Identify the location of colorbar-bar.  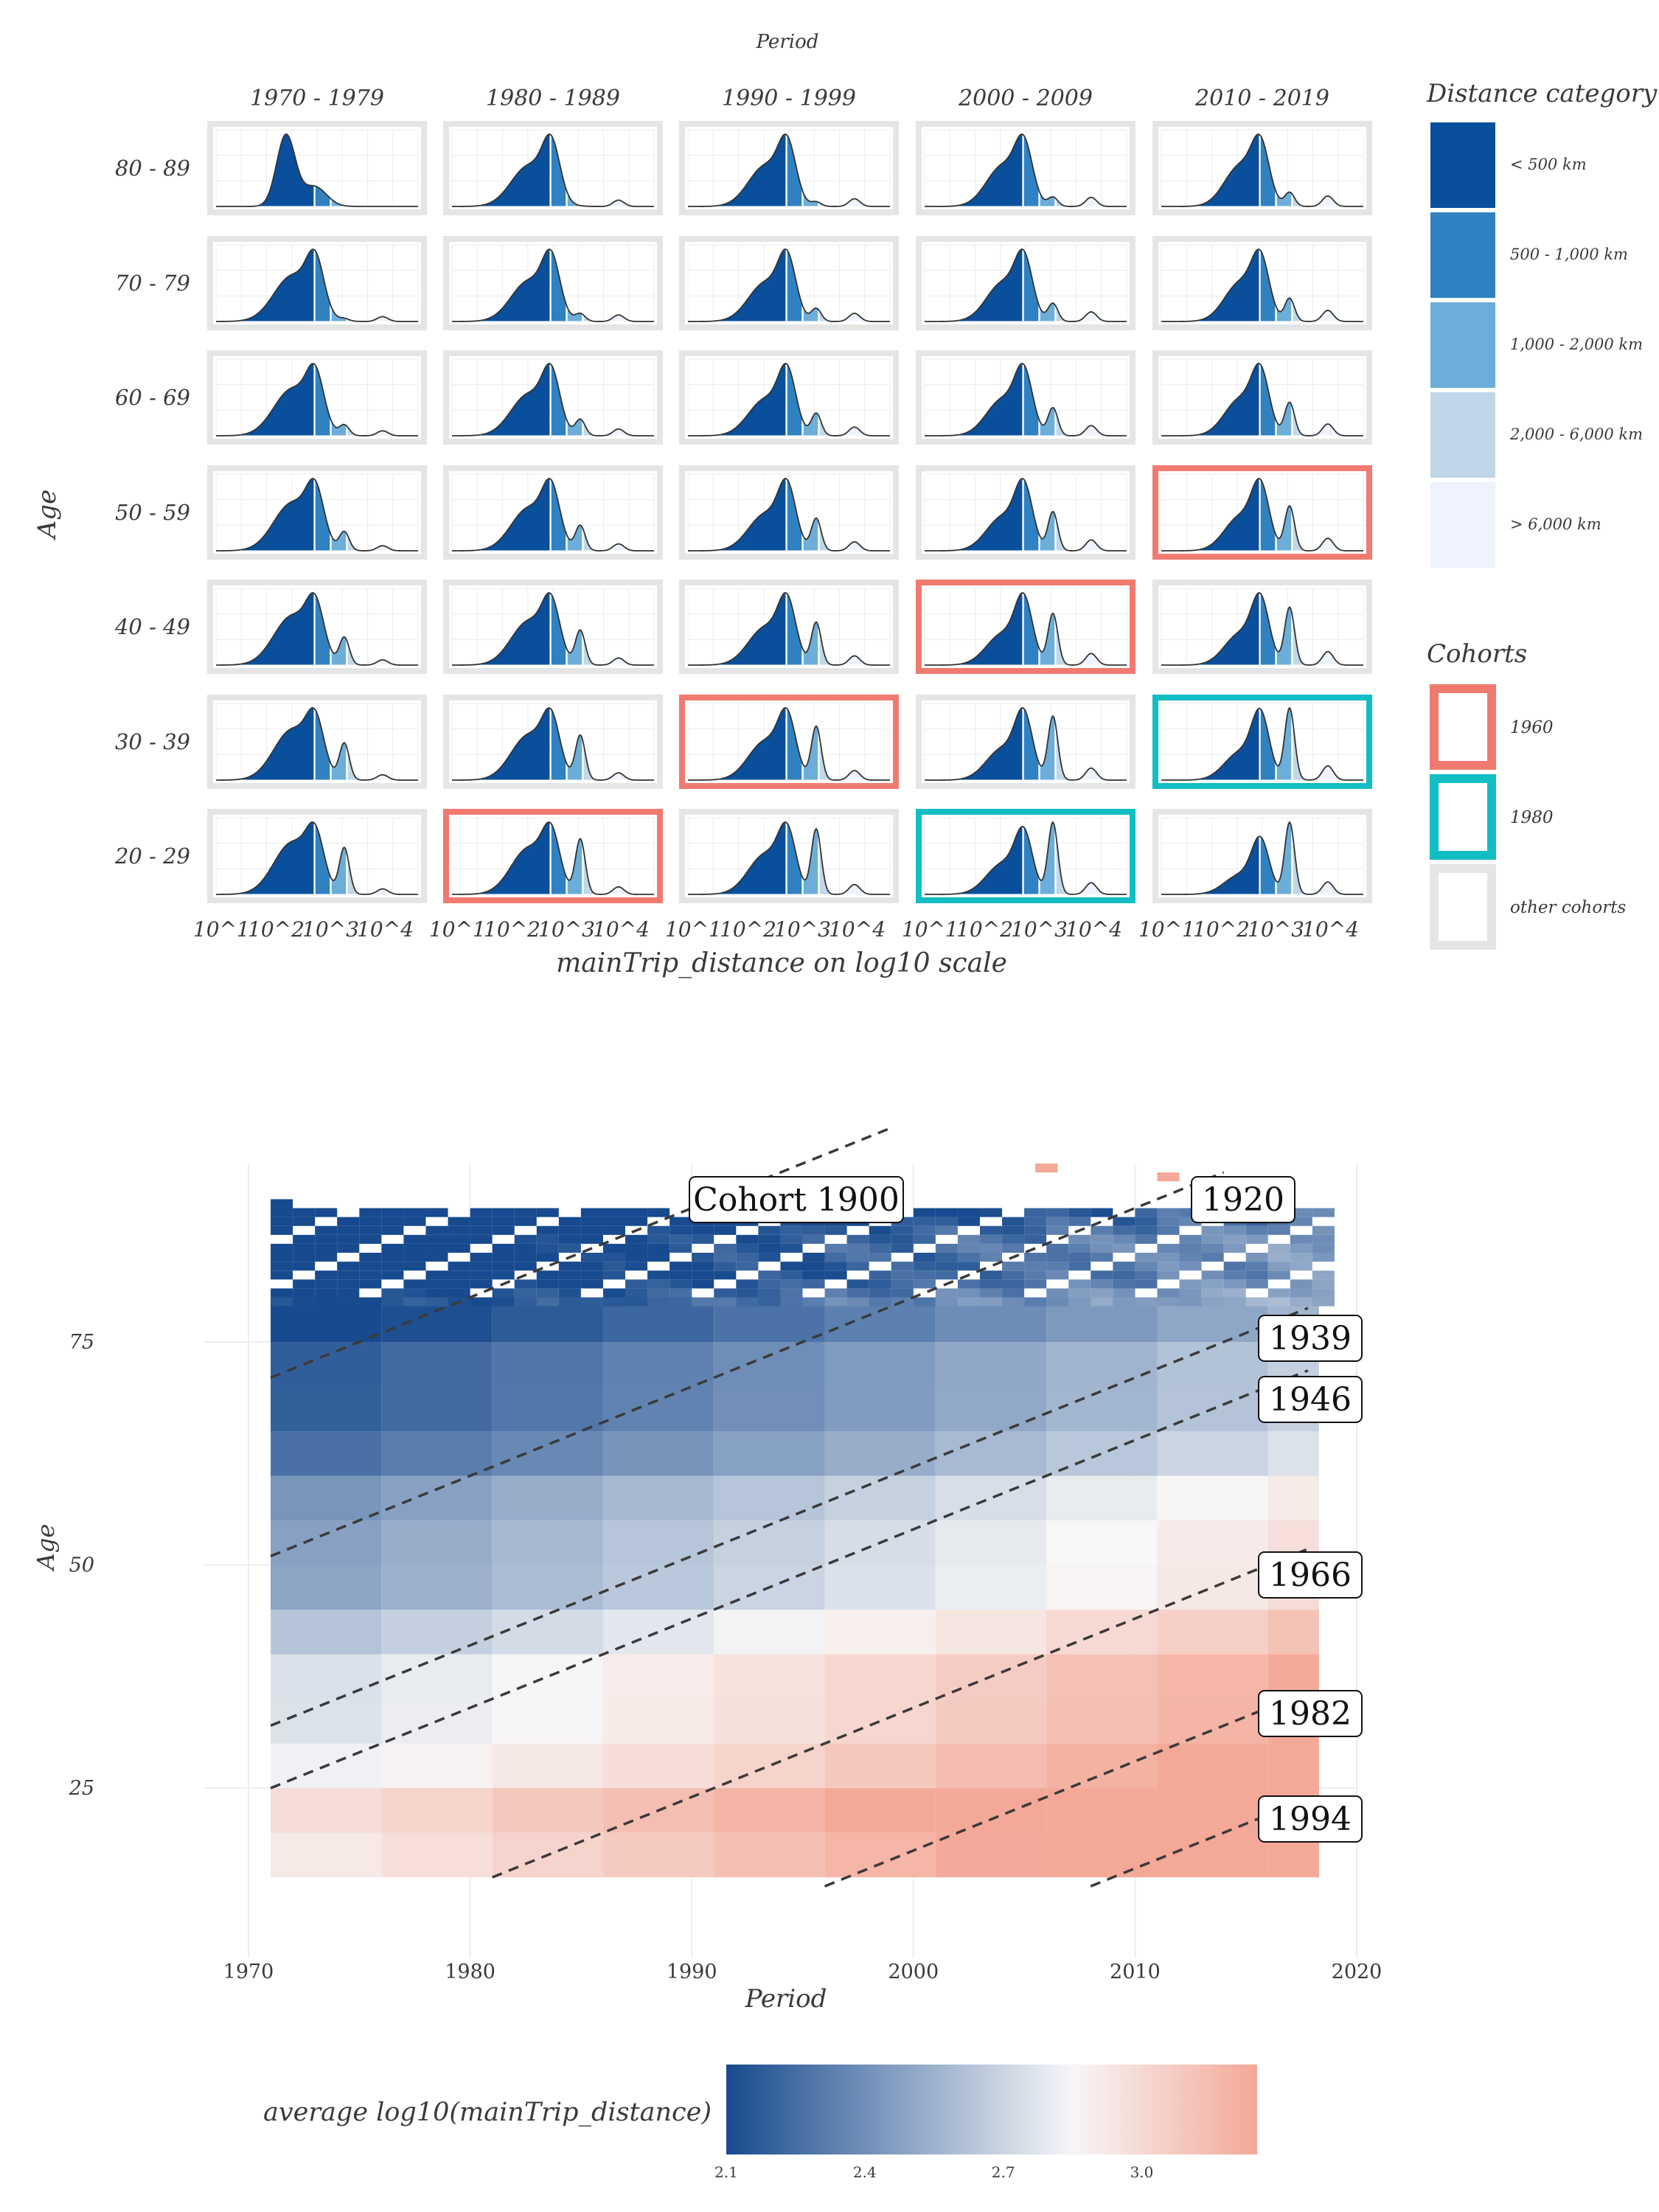
(991, 2109).